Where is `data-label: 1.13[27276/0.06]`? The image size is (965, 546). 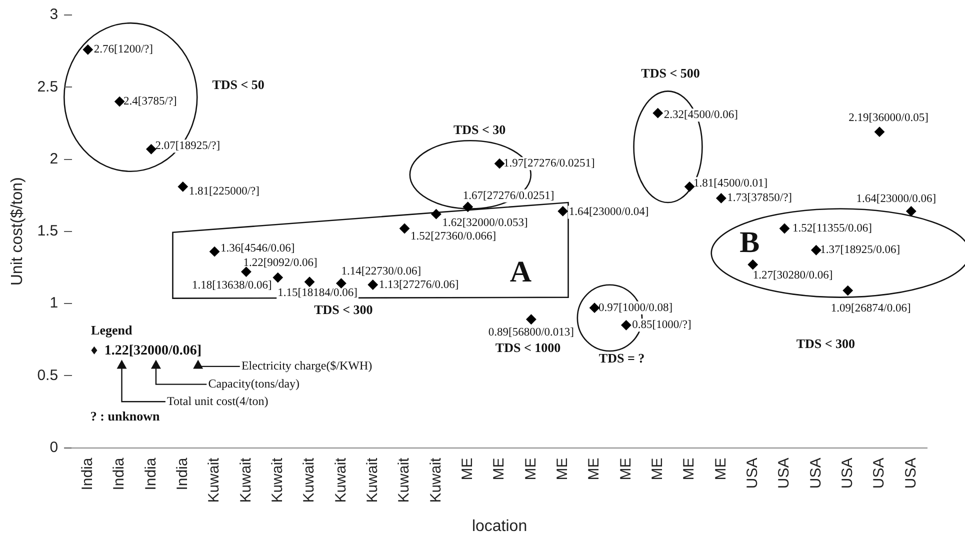 data-label: 1.13[27276/0.06] is located at coordinates (418, 284).